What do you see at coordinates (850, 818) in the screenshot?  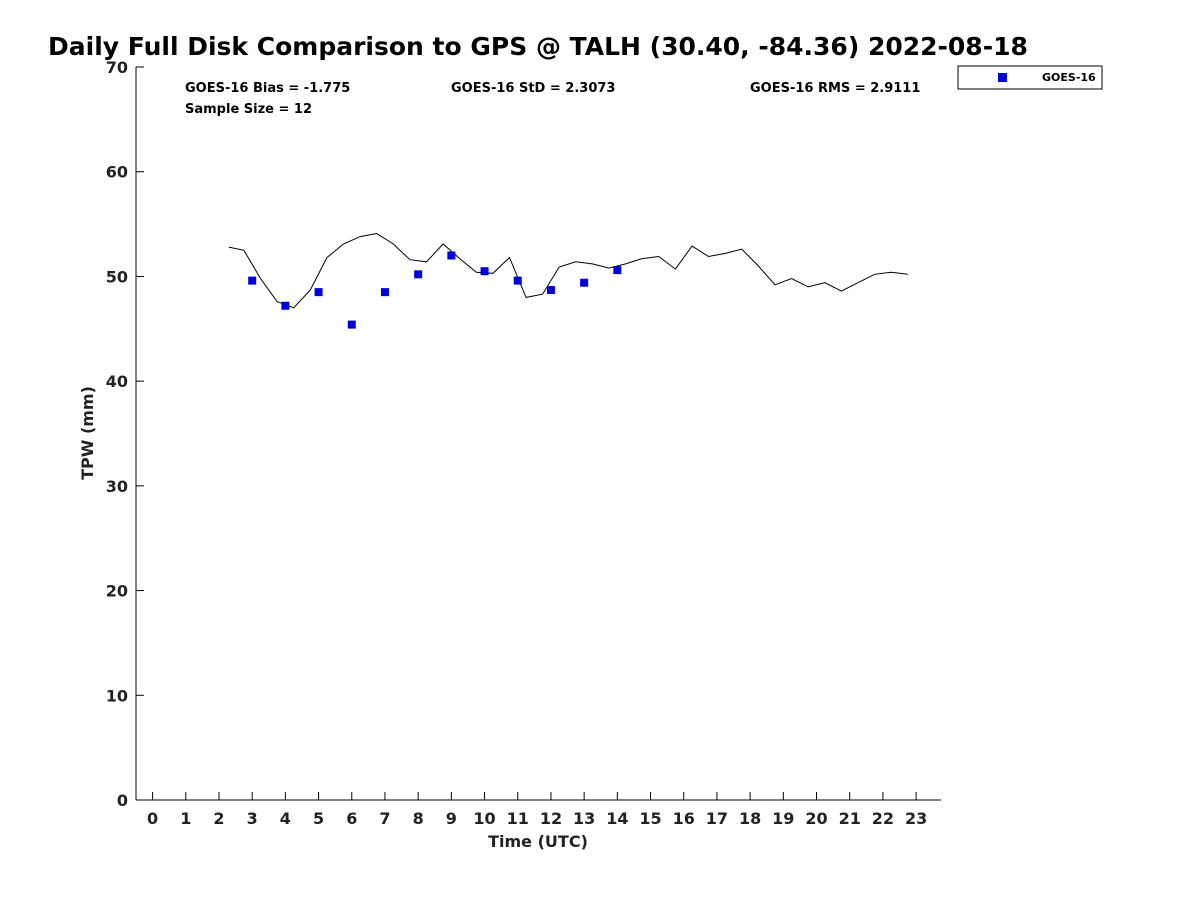 I see `x-tick-label: 21` at bounding box center [850, 818].